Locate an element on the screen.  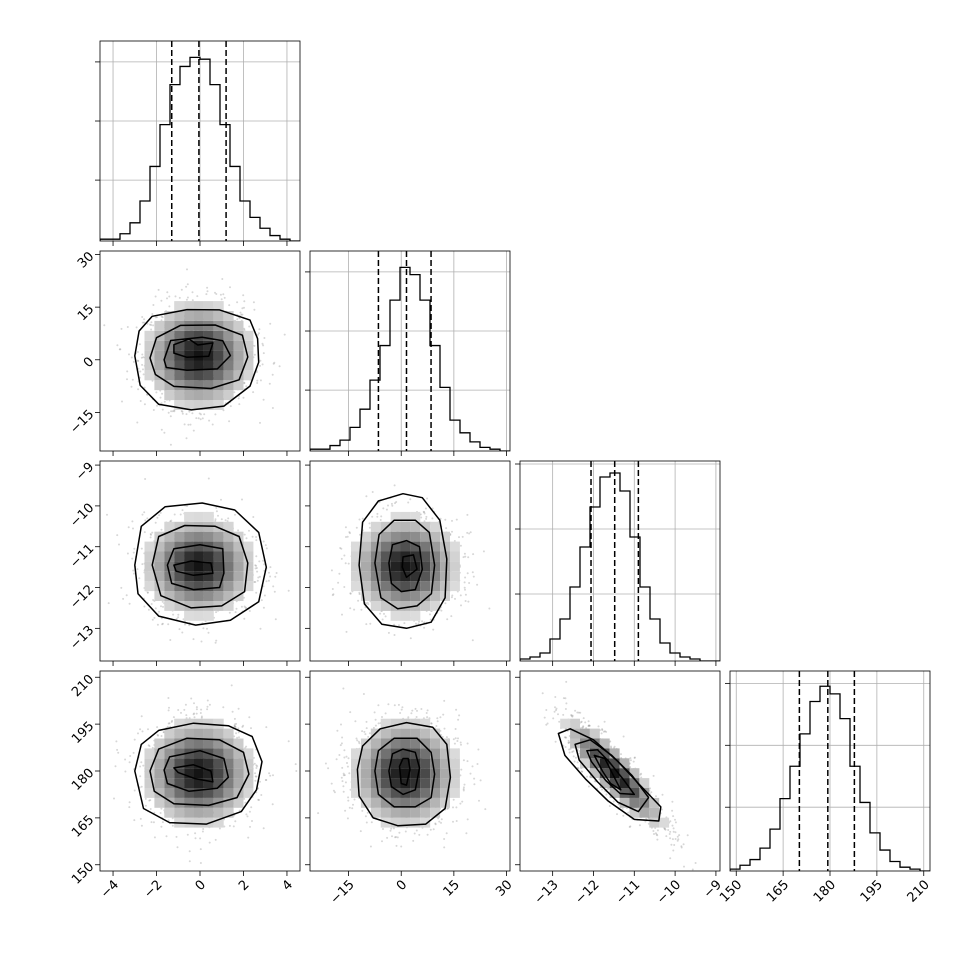
panel-content is located at coordinates (198, 560).